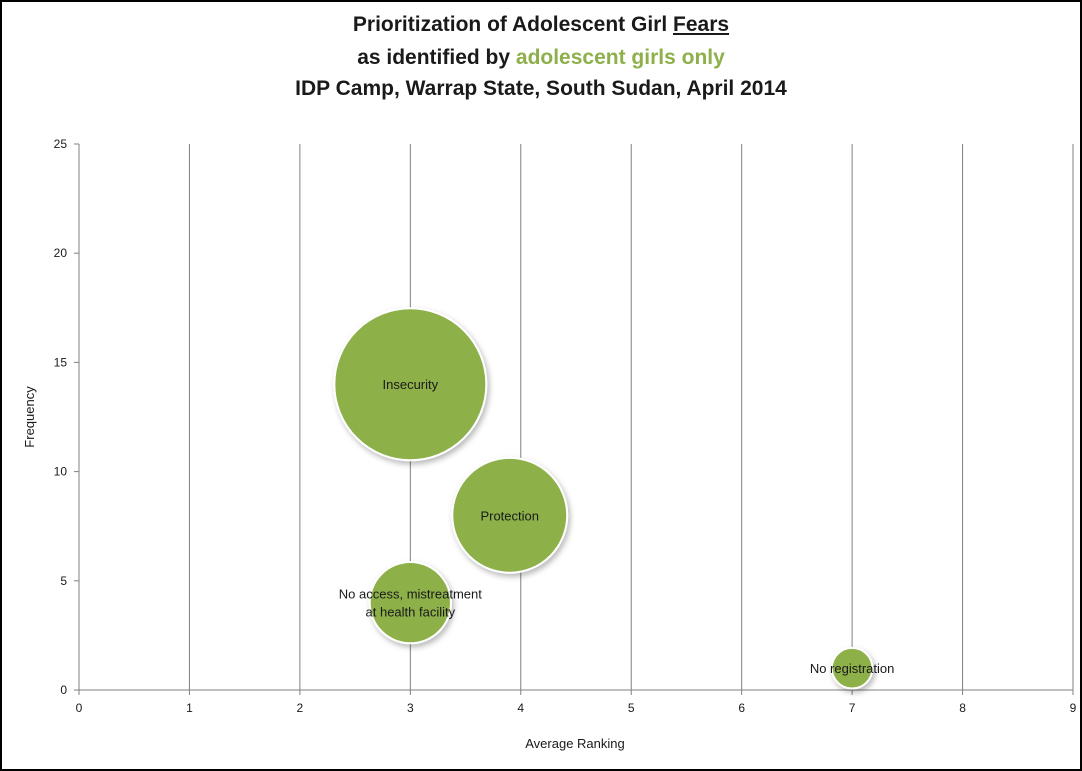  Describe the element at coordinates (620, 57) in the screenshot. I see `title-line2-highlight: adolescent girls only` at that location.